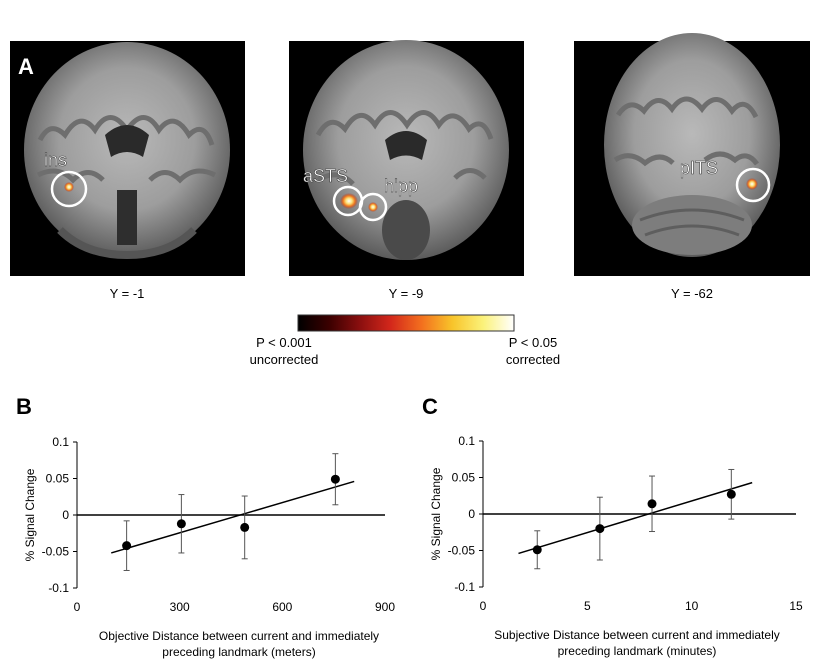 Image resolution: width=820 pixels, height=671 pixels. What do you see at coordinates (401, 186) in the screenshot?
I see `roi-label-hipp: hipp` at bounding box center [401, 186].